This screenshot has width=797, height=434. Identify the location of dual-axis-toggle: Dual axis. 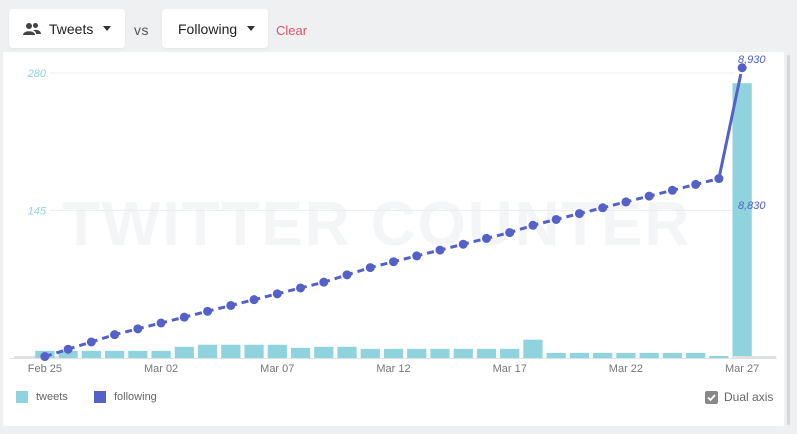
(739, 397).